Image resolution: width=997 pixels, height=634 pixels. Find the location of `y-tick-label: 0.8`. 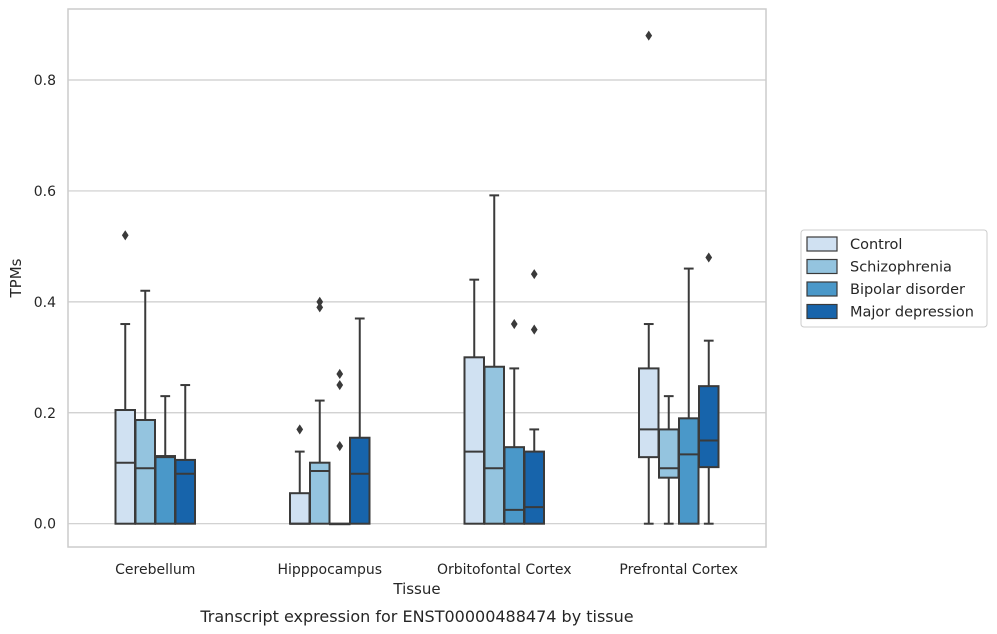

y-tick-label: 0.8 is located at coordinates (45, 81).